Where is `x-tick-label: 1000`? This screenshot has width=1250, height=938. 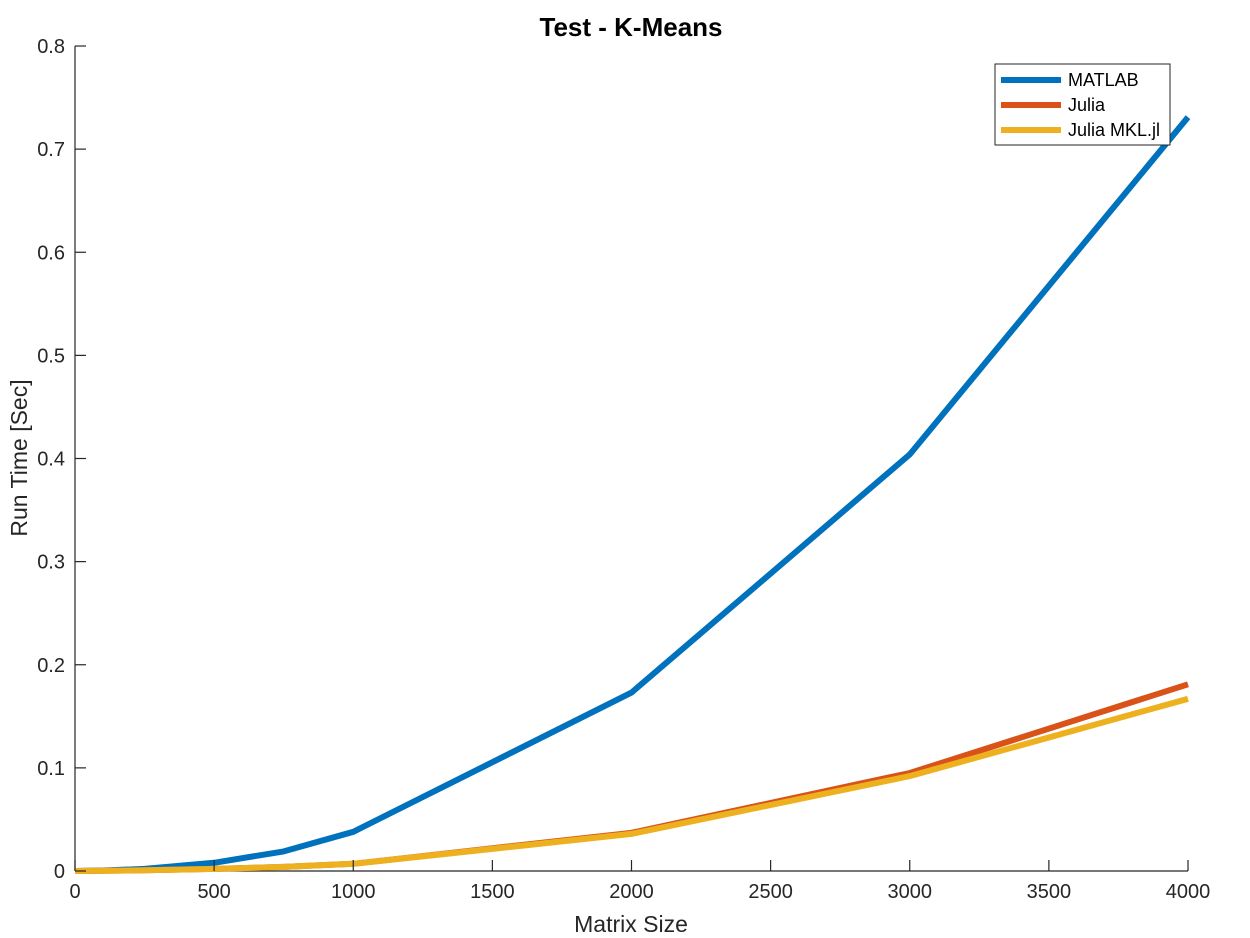 x-tick-label: 1000 is located at coordinates (353, 892).